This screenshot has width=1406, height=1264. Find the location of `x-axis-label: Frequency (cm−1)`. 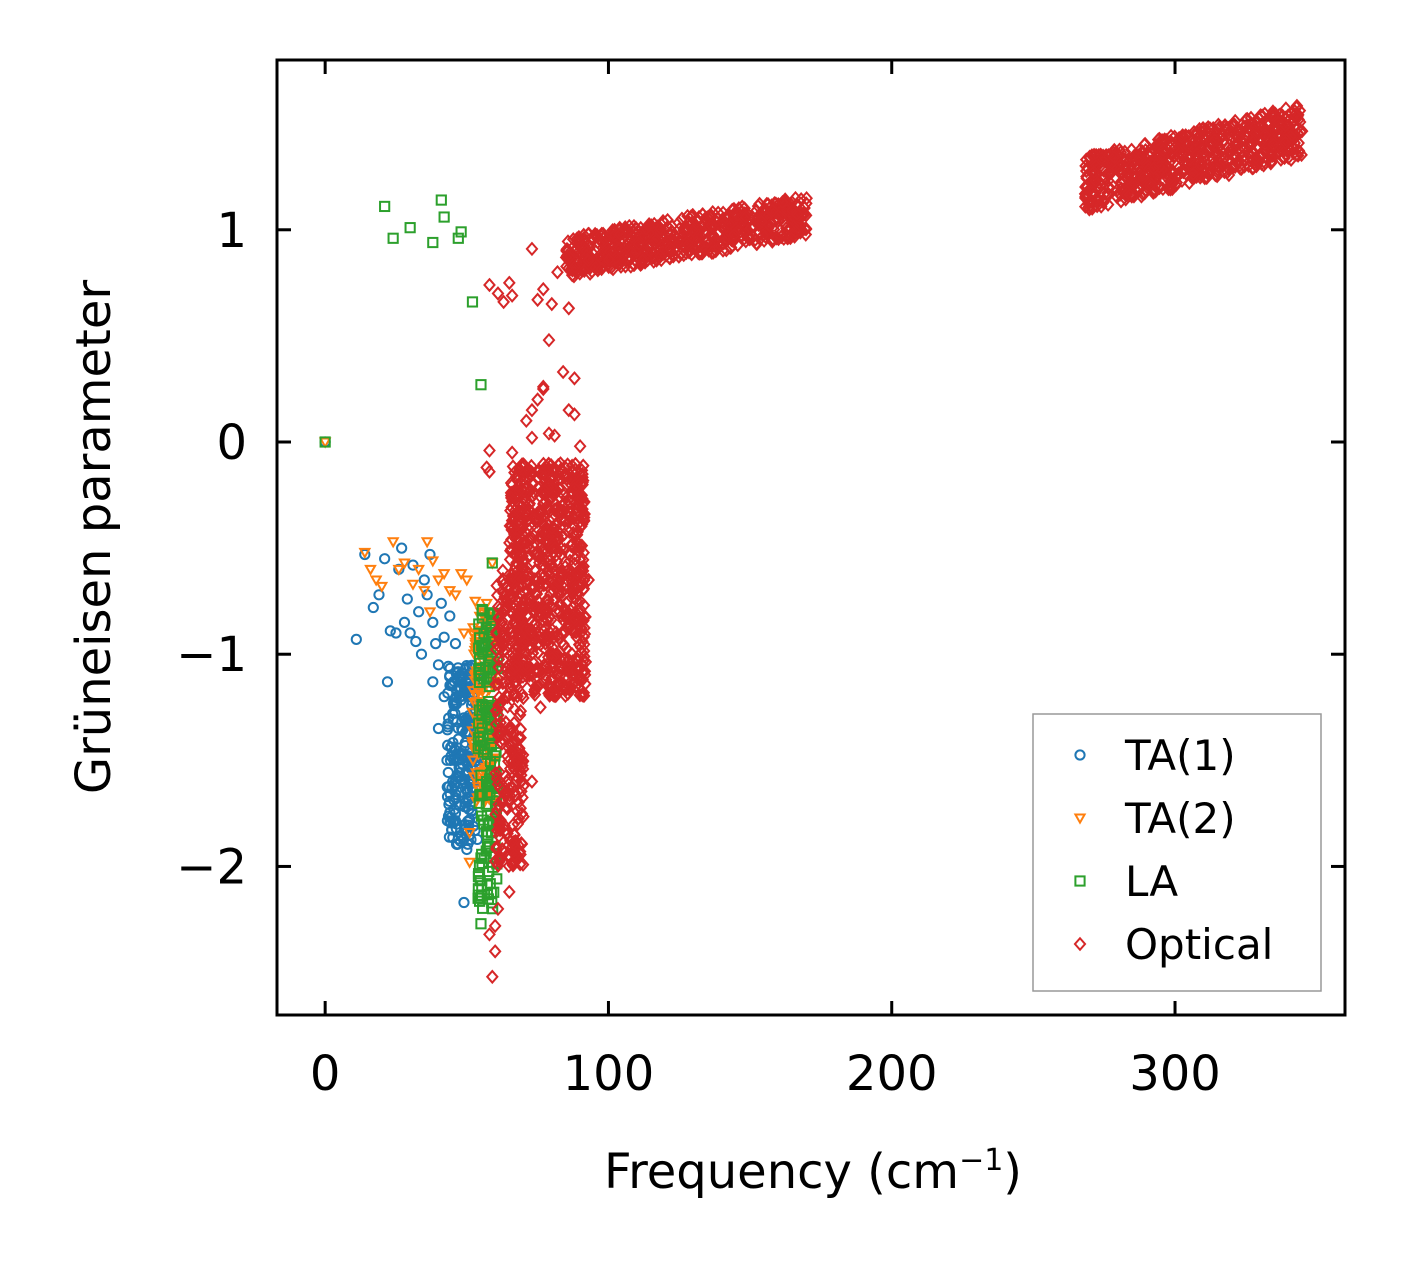

x-axis-label: Frequency (cm−1) is located at coordinates (813, 1171).